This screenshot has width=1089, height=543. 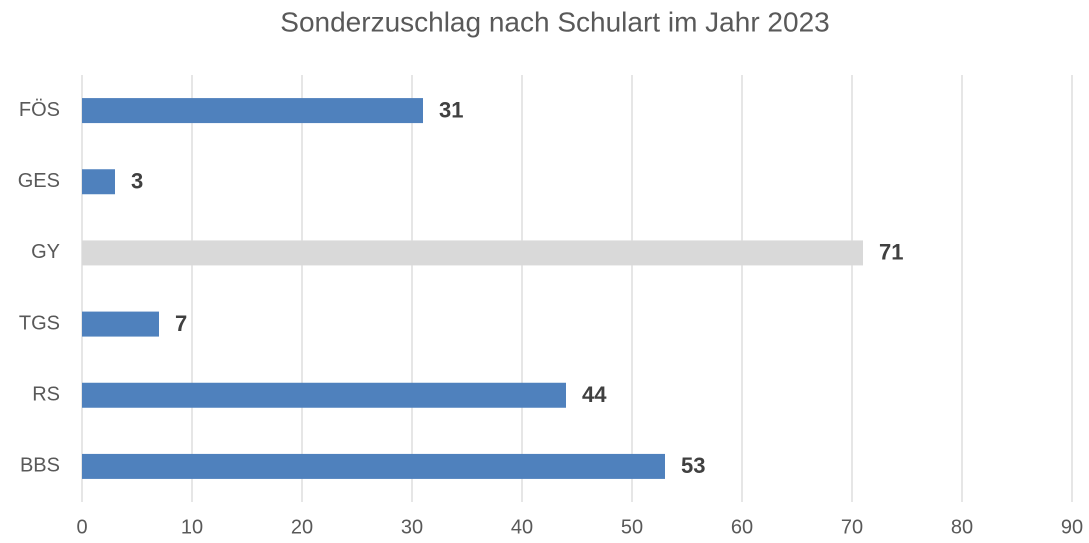 I want to click on data-label: 31, so click(x=451, y=109).